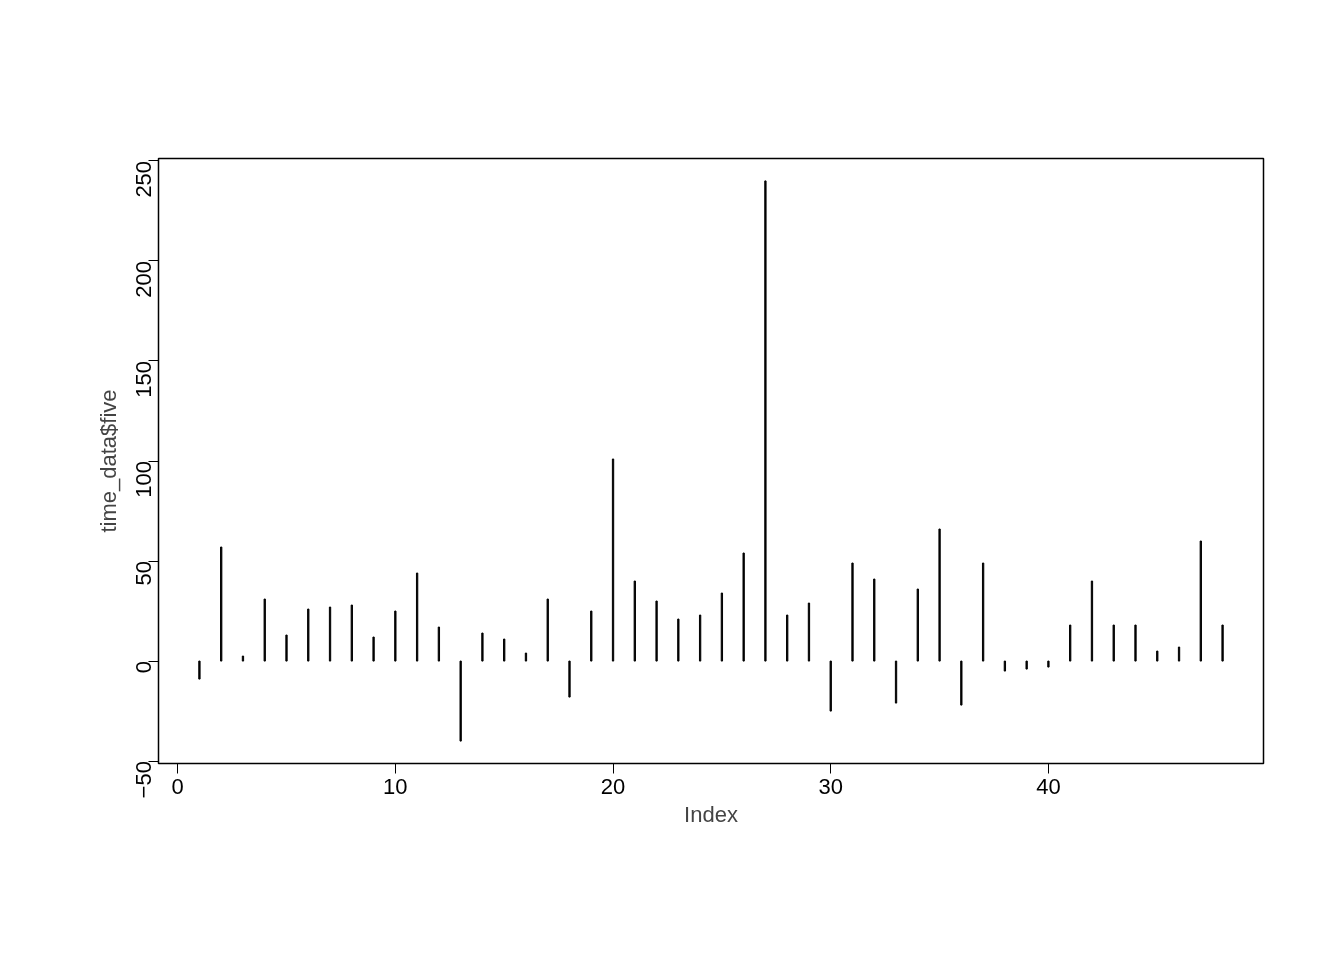 The image size is (1344, 960). Describe the element at coordinates (1048, 786) in the screenshot. I see `x-tick-label: 40` at that location.